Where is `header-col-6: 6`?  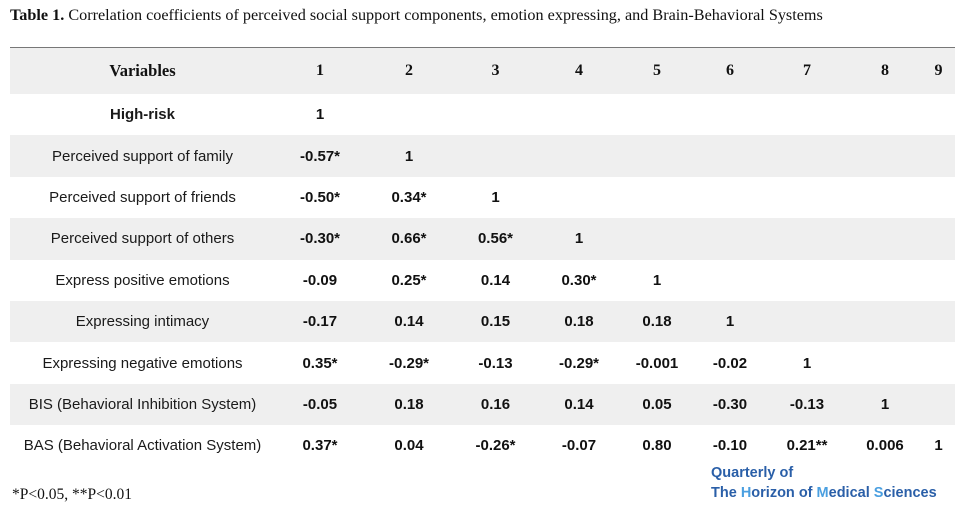
header-col-6: 6 is located at coordinates (730, 70).